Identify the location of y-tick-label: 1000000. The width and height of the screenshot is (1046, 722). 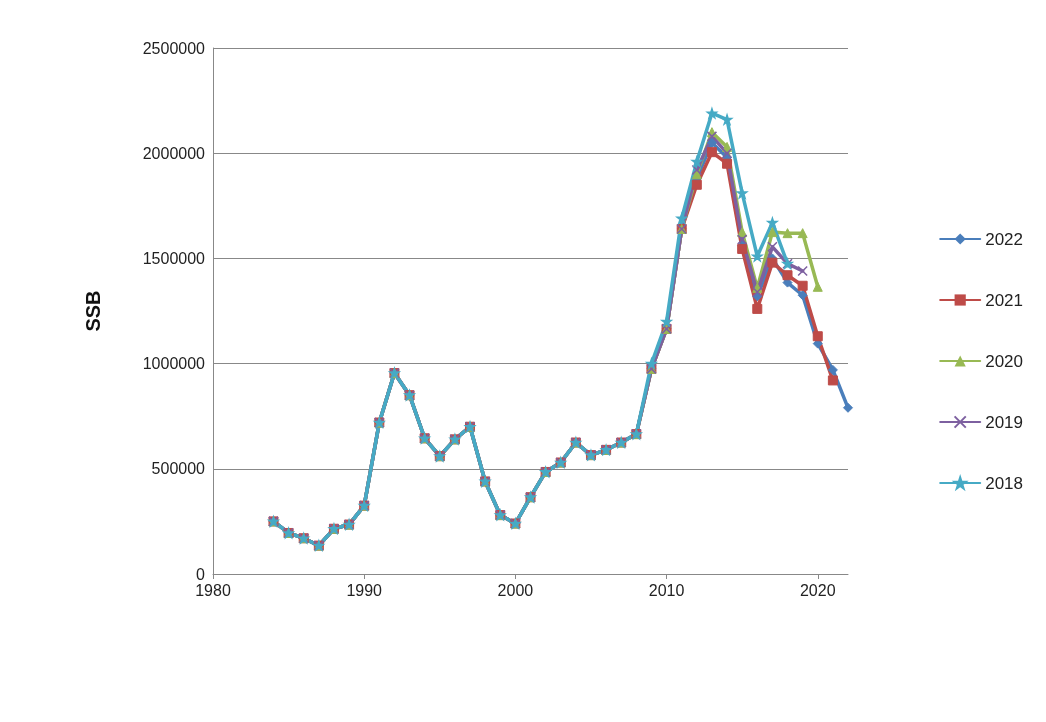
(174, 364).